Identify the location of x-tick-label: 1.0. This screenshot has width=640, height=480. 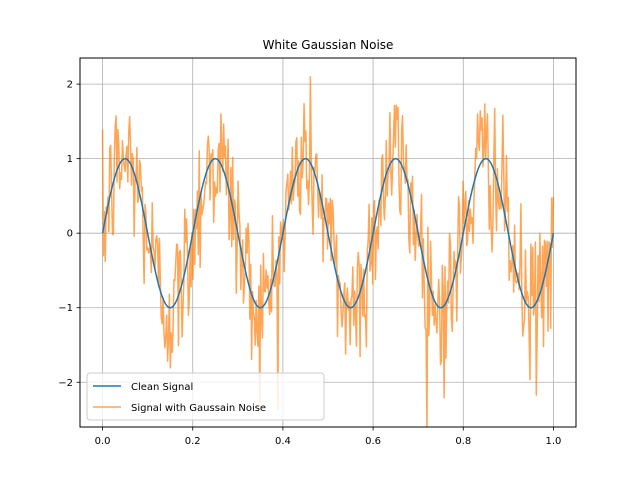
(554, 441).